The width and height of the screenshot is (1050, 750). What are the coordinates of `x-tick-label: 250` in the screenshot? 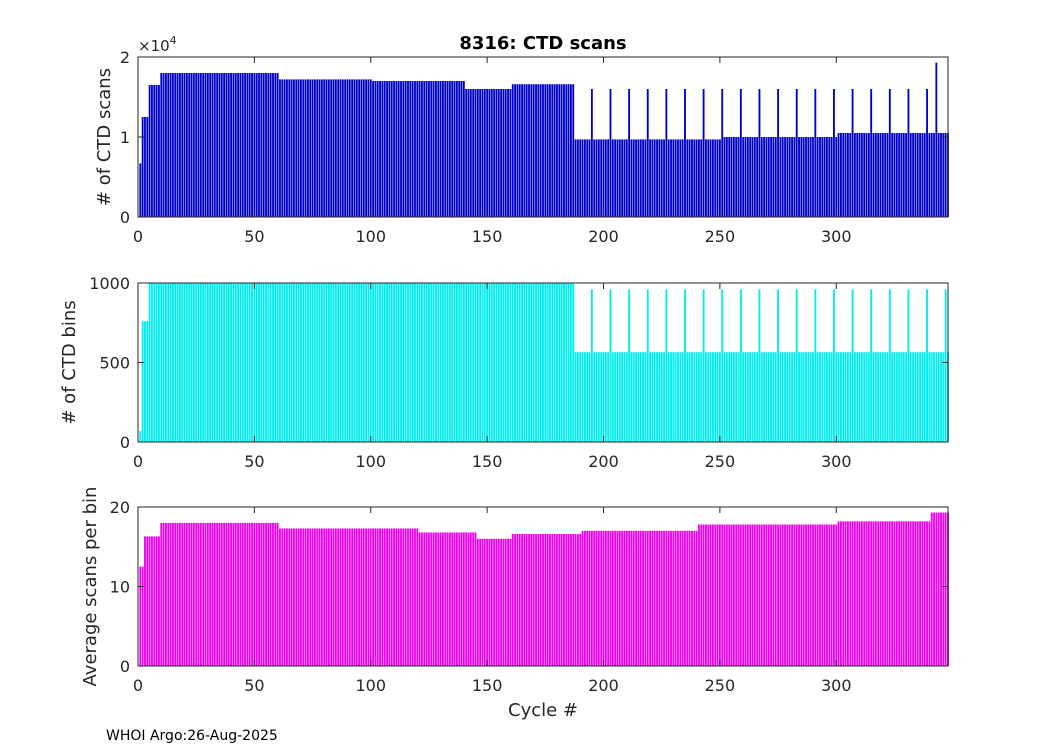 It's located at (720, 236).